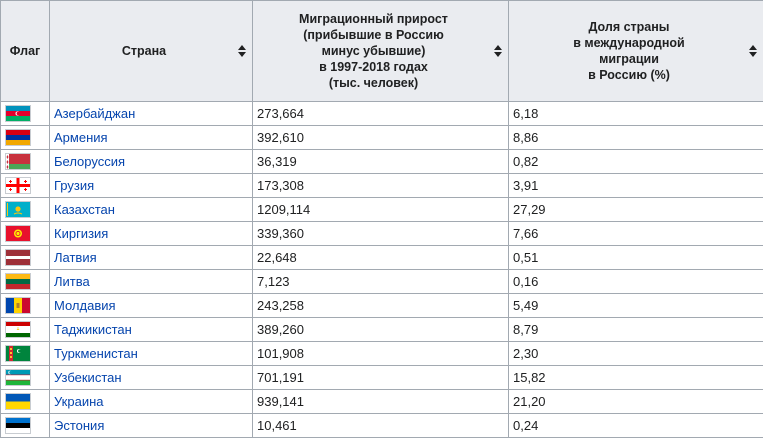 The image size is (763, 439). I want to click on country-cell: Армения, so click(151, 137).